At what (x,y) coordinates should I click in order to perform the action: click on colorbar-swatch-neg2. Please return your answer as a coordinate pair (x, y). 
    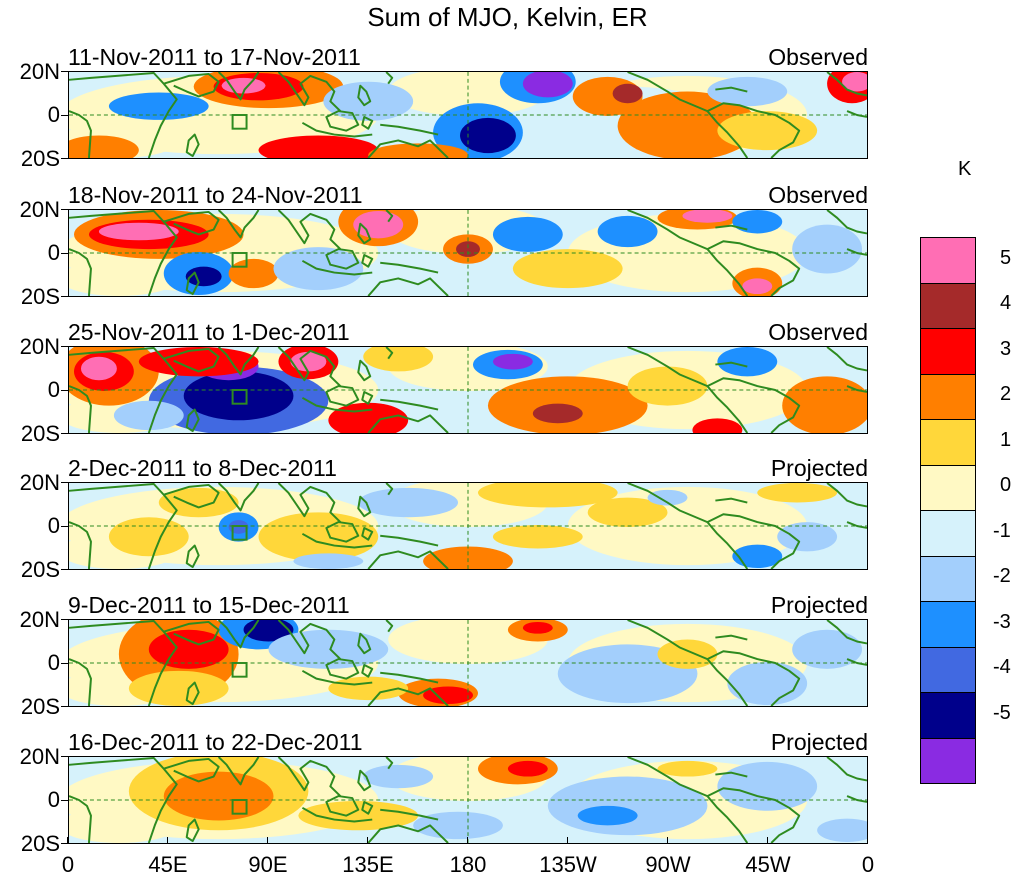
    Looking at the image, I should click on (948, 578).